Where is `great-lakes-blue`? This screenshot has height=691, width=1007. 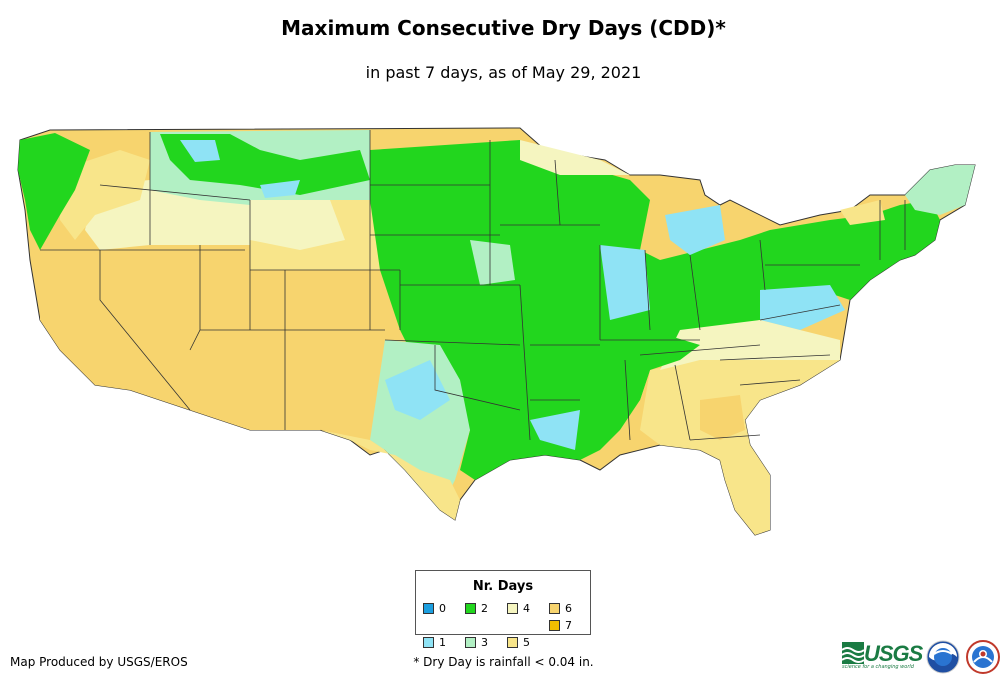 great-lakes-blue is located at coordinates (662, 262).